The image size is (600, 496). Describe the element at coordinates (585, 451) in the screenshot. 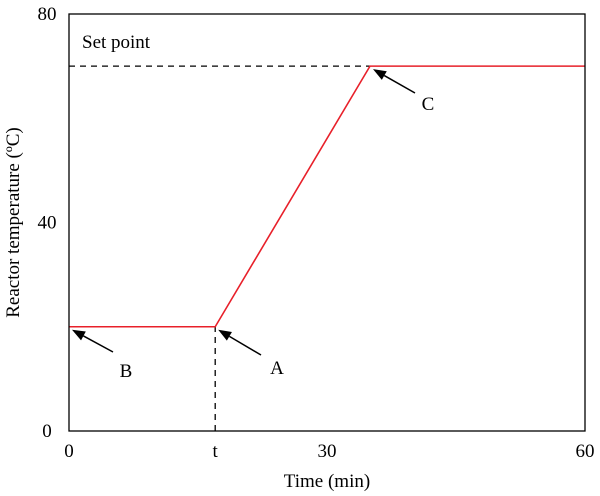

I see `x-tick-label: 60` at that location.